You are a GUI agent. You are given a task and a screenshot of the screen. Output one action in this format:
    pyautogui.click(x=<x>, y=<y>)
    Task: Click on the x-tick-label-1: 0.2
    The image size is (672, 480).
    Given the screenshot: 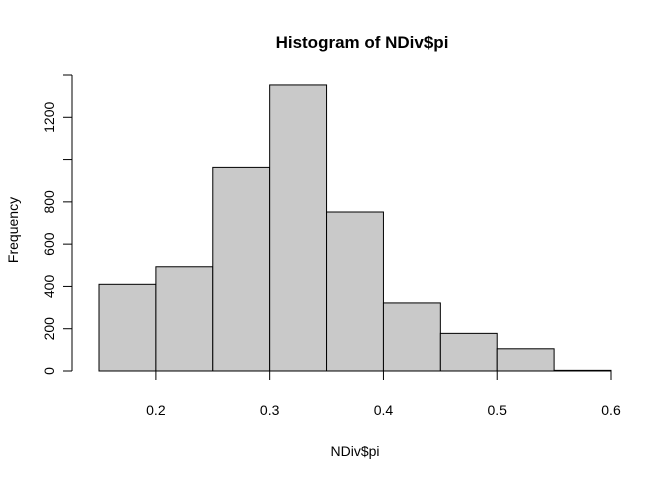 What is the action you would take?
    pyautogui.click(x=156, y=410)
    